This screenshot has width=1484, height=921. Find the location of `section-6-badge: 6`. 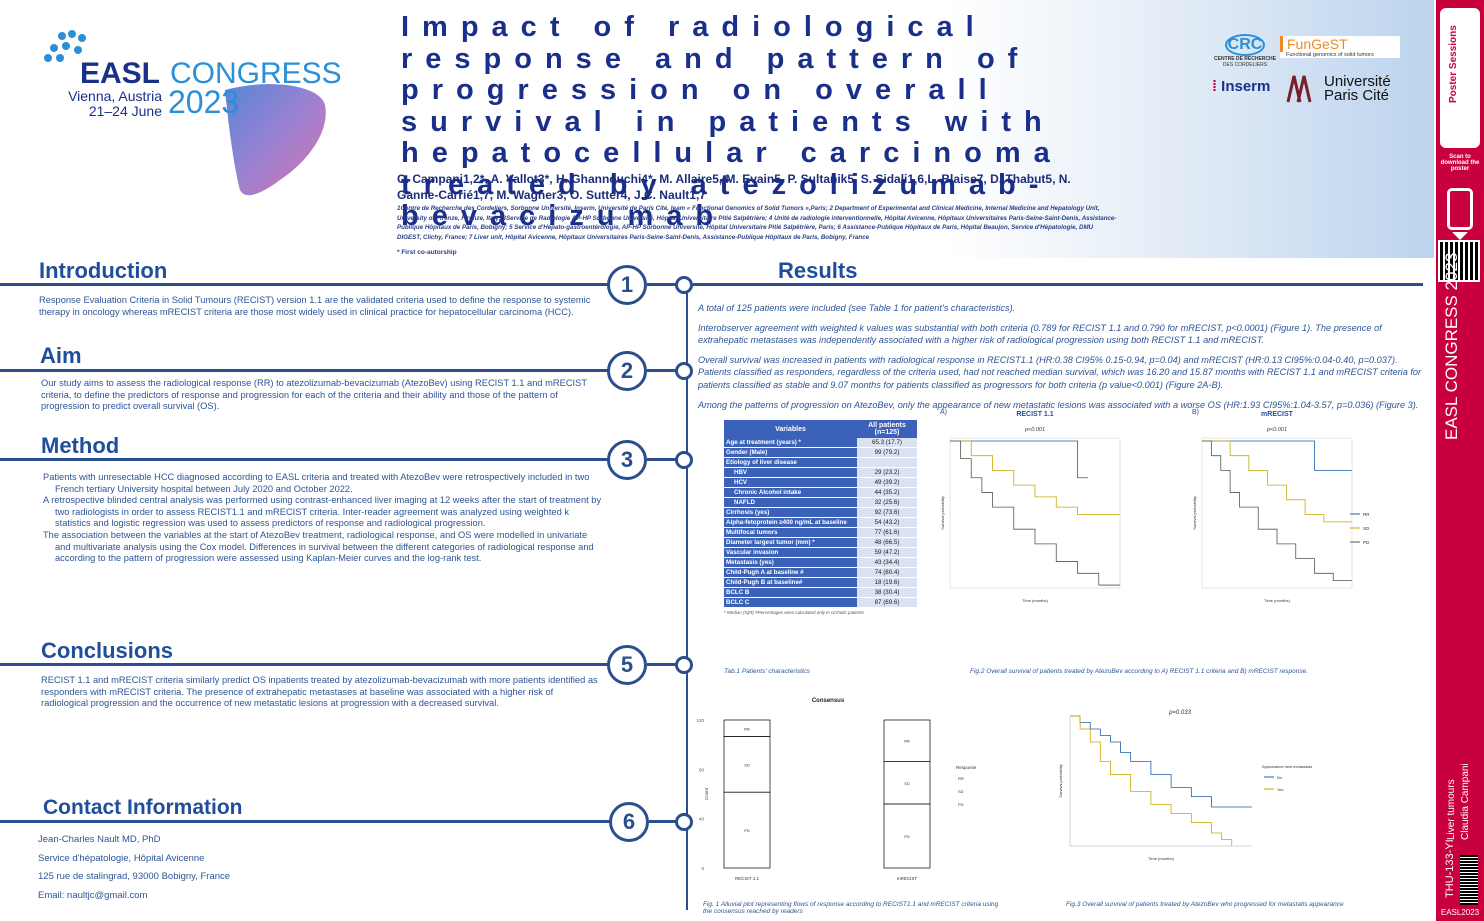

section-6-badge: 6 is located at coordinates (629, 822).